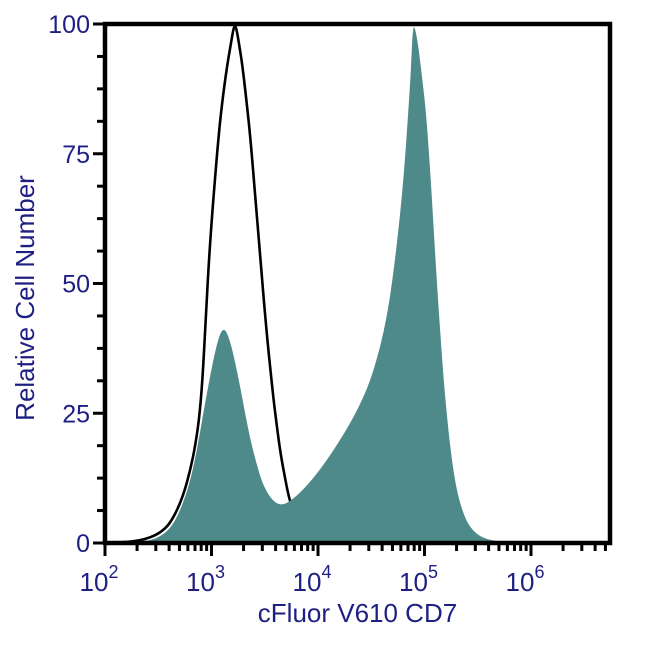 This screenshot has width=650, height=650. What do you see at coordinates (99, 579) in the screenshot?
I see `x-tick-label: 10²` at bounding box center [99, 579].